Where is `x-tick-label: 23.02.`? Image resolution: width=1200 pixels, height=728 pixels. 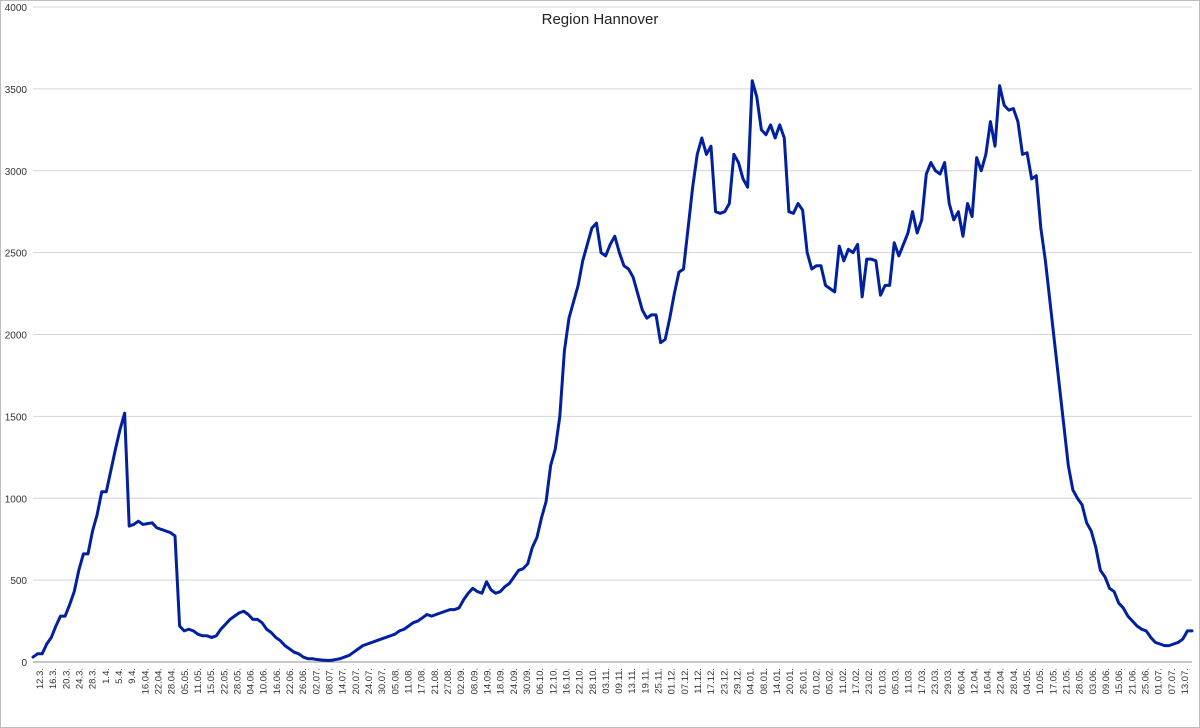 x-tick-label: 23.02. is located at coordinates (869, 681).